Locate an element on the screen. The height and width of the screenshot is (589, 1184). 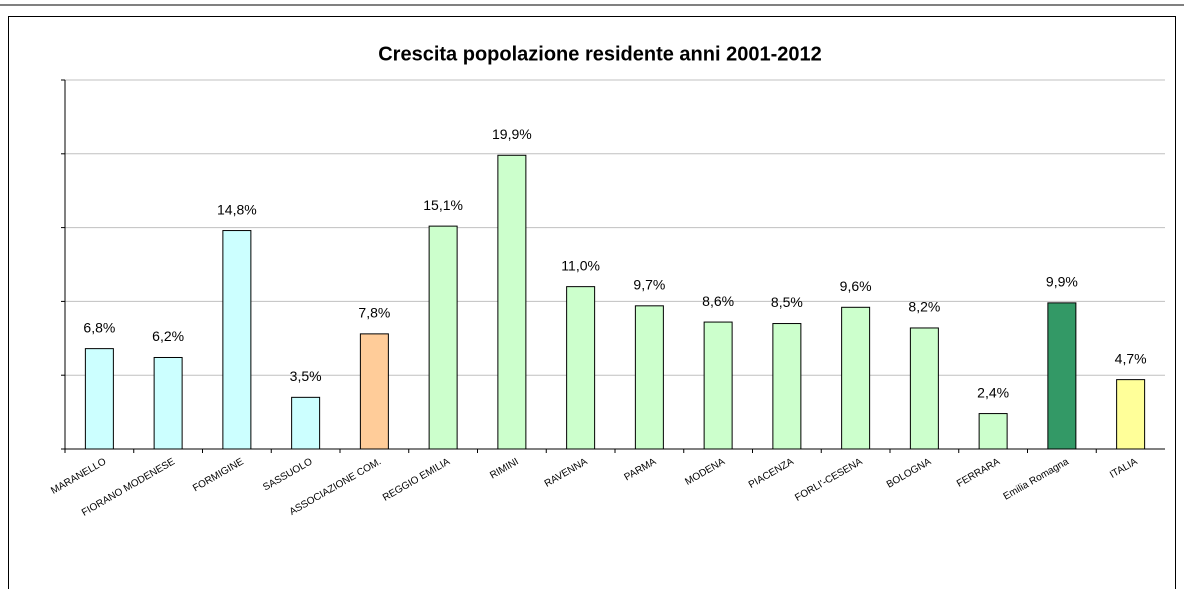
x-tick-label: MARANELLO is located at coordinates (78, 476).